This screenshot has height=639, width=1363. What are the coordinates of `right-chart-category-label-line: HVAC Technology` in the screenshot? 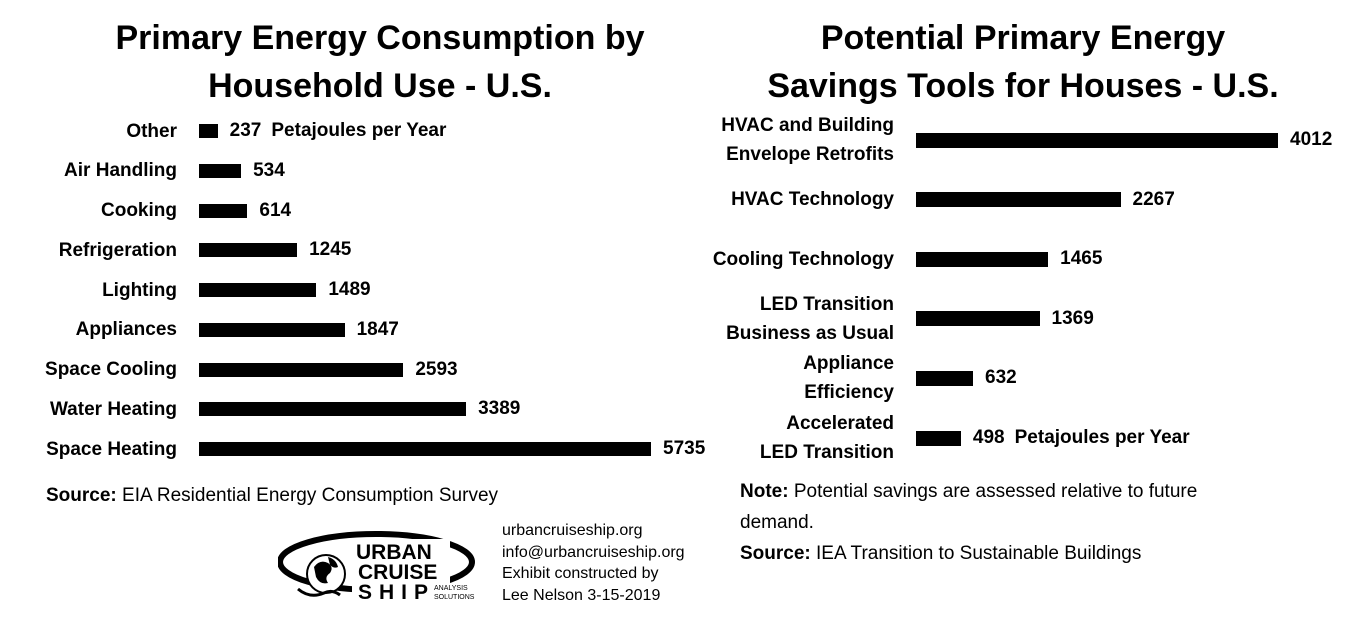 It's located at (812, 200).